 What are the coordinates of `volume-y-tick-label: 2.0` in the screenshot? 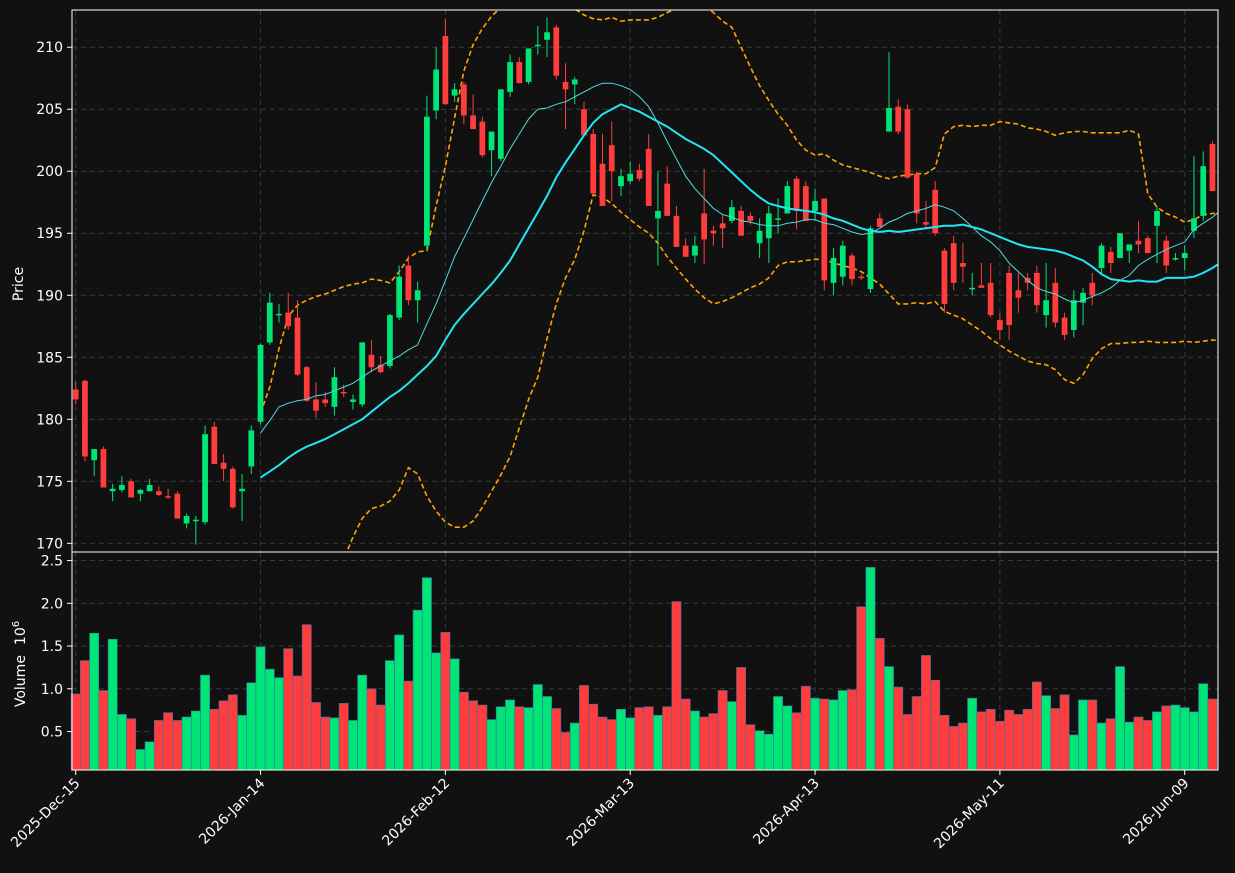 It's located at (52, 604).